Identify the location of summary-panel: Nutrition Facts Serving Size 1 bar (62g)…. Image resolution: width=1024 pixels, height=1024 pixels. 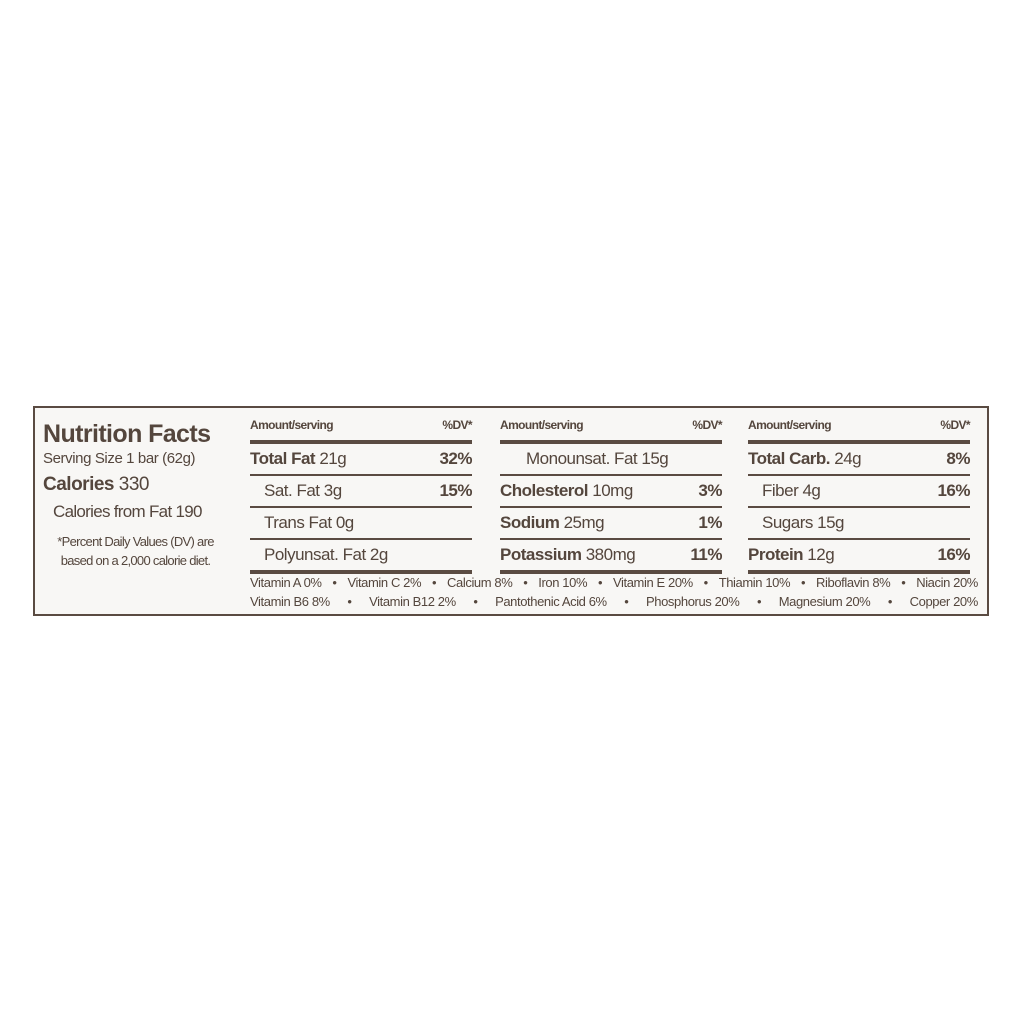
(138, 495).